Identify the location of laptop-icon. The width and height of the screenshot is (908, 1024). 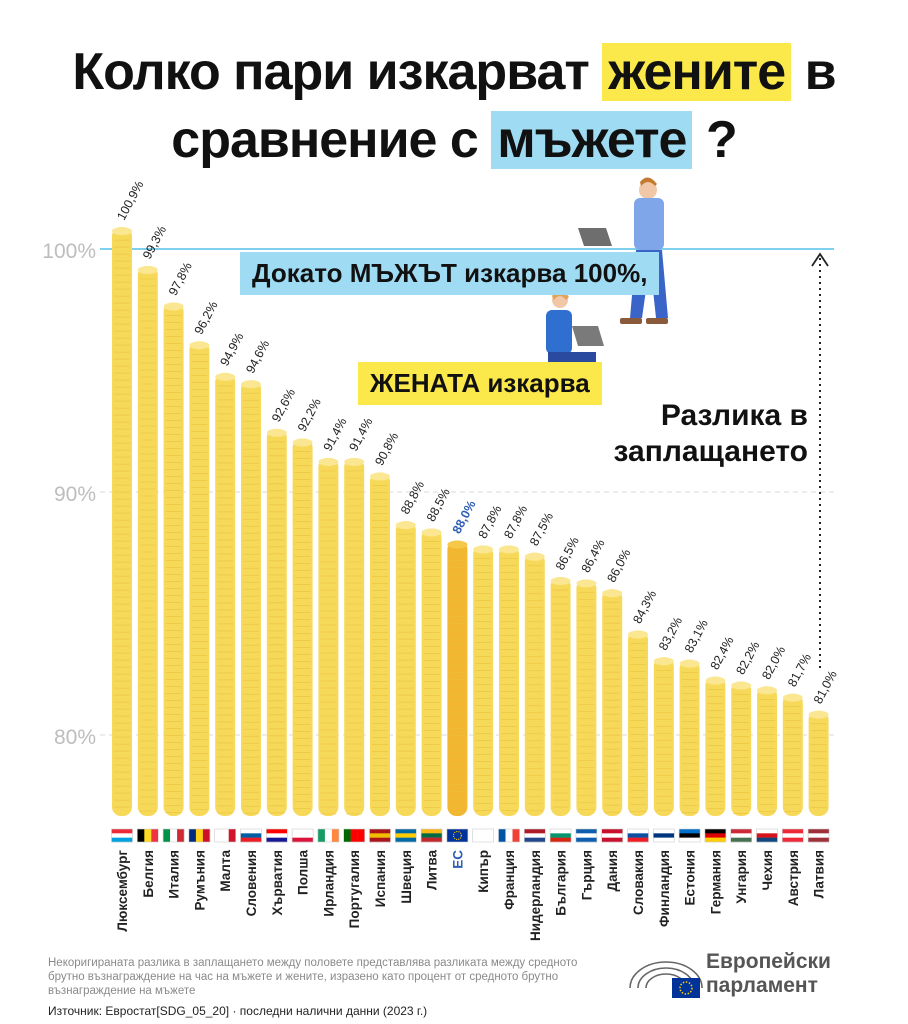
(588, 336).